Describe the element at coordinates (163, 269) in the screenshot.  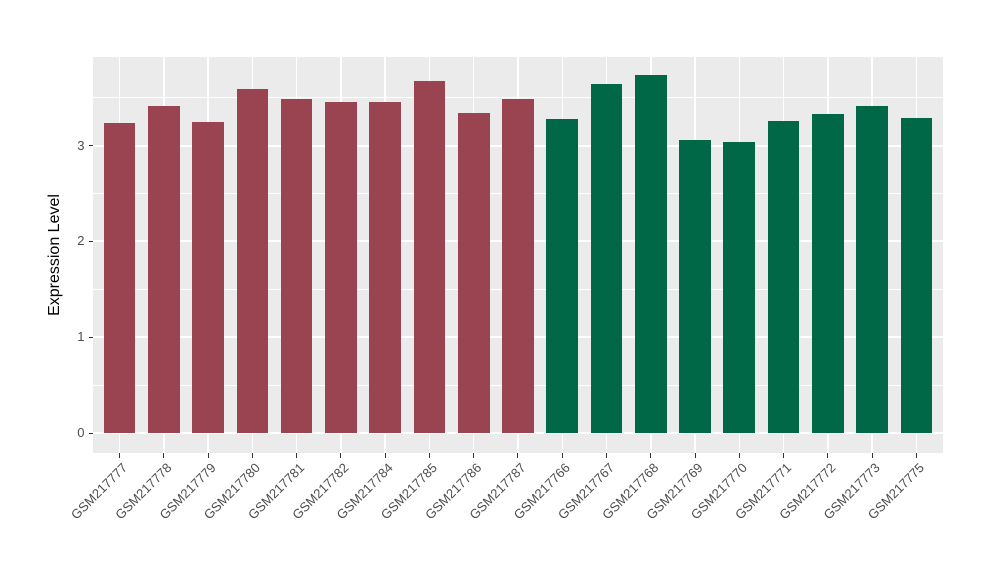
I see `bar-GSM217778` at that location.